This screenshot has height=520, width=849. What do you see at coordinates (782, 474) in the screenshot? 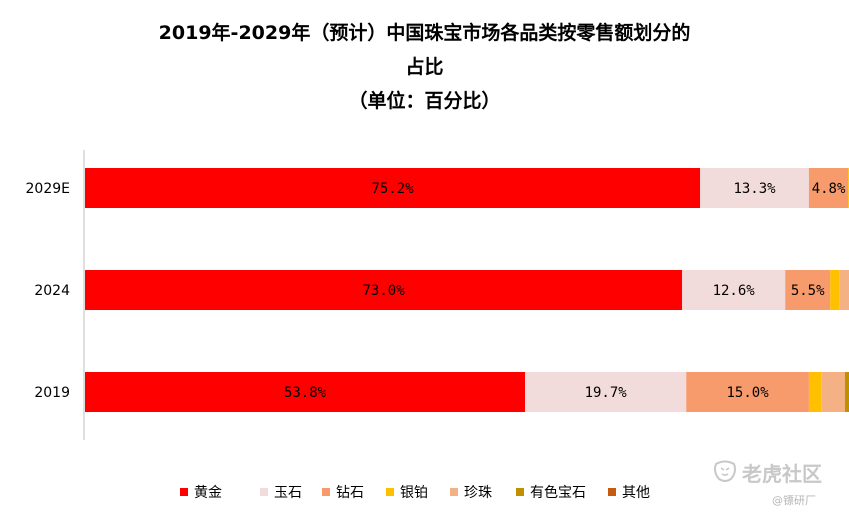
I see `watermark-brand: 老虎社区` at bounding box center [782, 474].